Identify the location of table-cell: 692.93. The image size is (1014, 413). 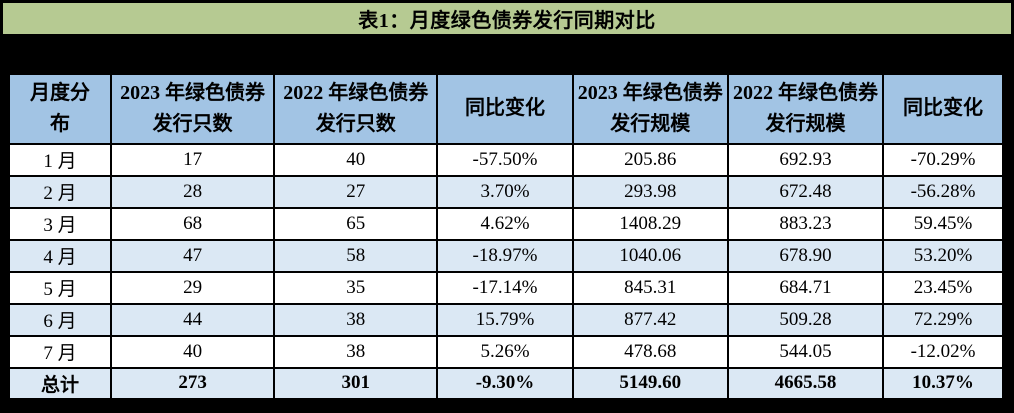
(805, 159).